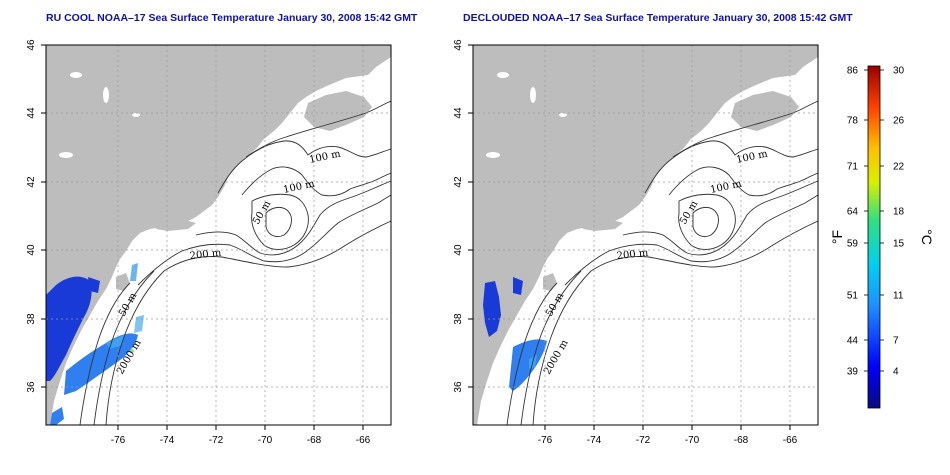  I want to click on colorbar-gradient, so click(874, 237).